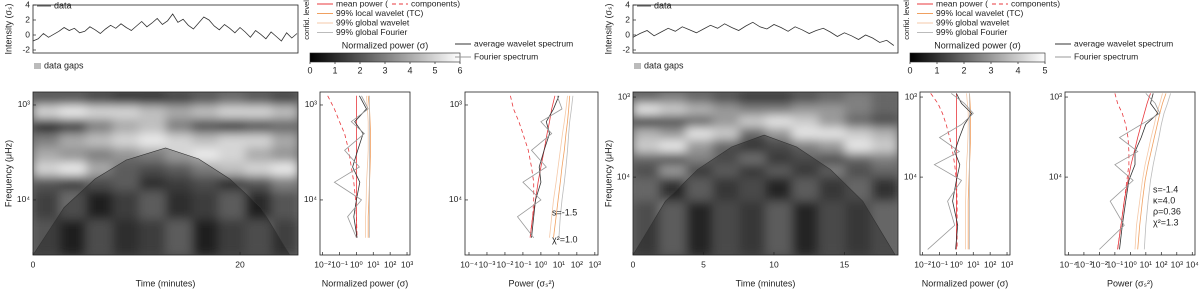  Describe the element at coordinates (1177, 264) in the screenshot. I see `x-tick-label: 10³` at that location.